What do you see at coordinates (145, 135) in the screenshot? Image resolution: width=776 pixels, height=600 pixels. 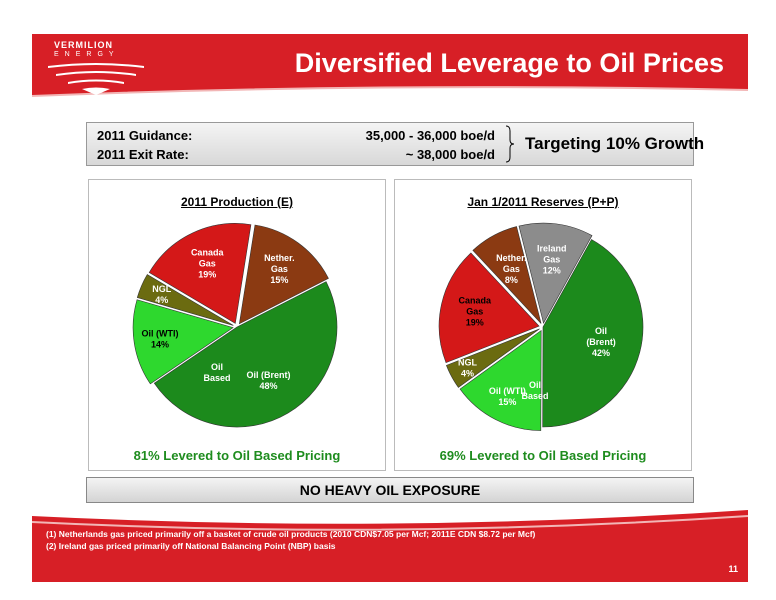 I see `guidance-label: 2011 Guidance:` at bounding box center [145, 135].